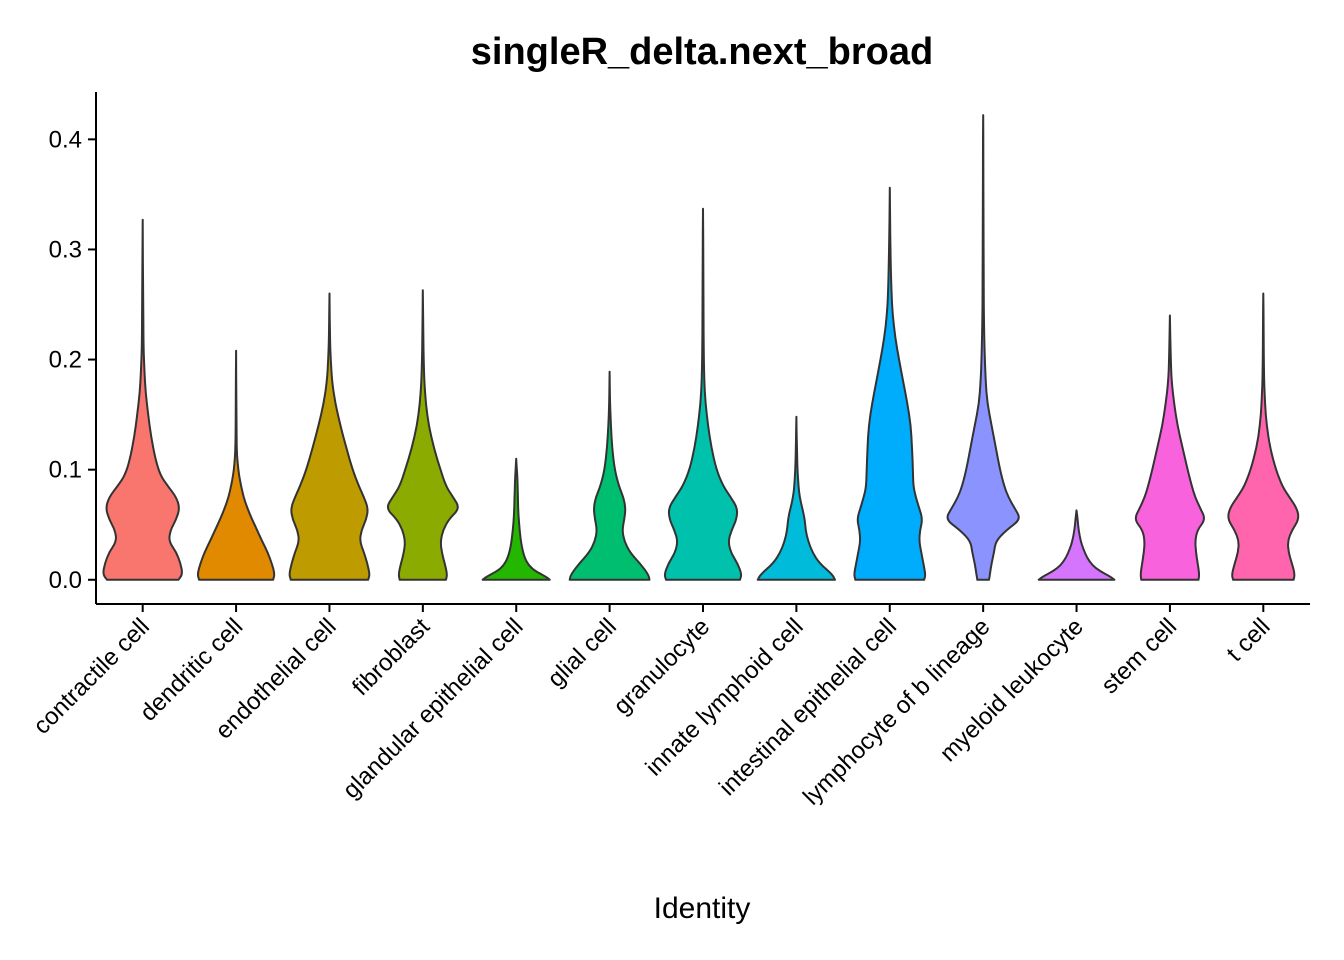 The height and width of the screenshot is (960, 1344). Describe the element at coordinates (1139, 656) in the screenshot. I see `x-tick-label-stem-cell: stem cell` at that location.